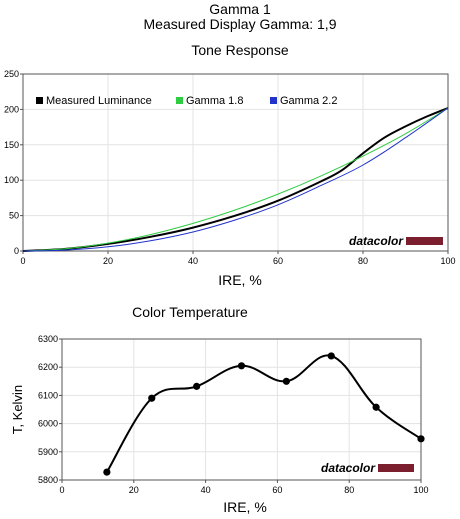 This screenshot has width=460, height=519. Describe the element at coordinates (17, 409) in the screenshot. I see `colortemp-ylabel: T, Kelvin` at that location.